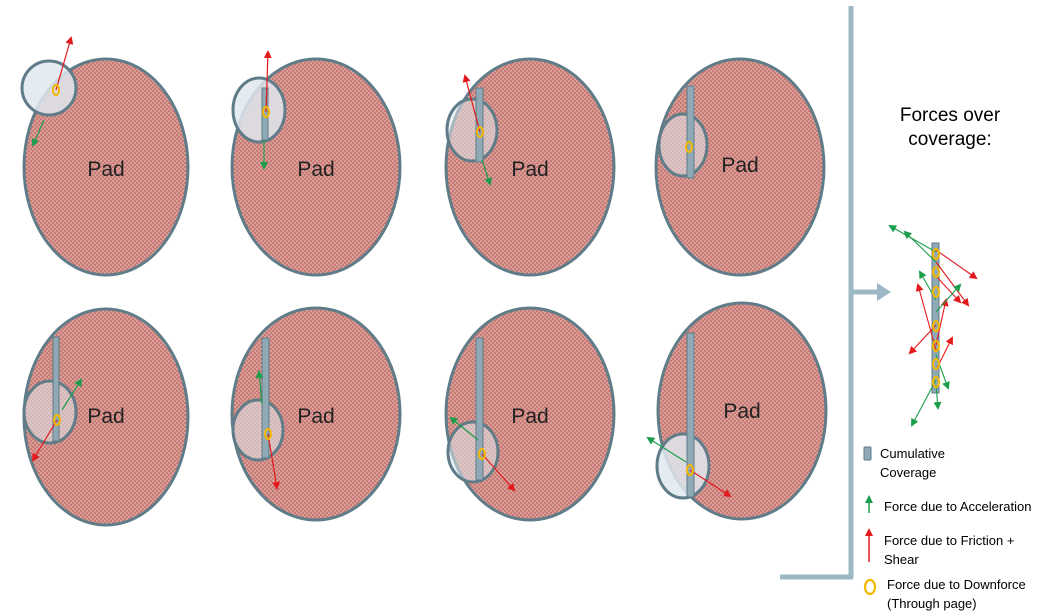  What do you see at coordinates (908, 472) in the screenshot?
I see `legend-coverage-line2: Coverage` at bounding box center [908, 472].